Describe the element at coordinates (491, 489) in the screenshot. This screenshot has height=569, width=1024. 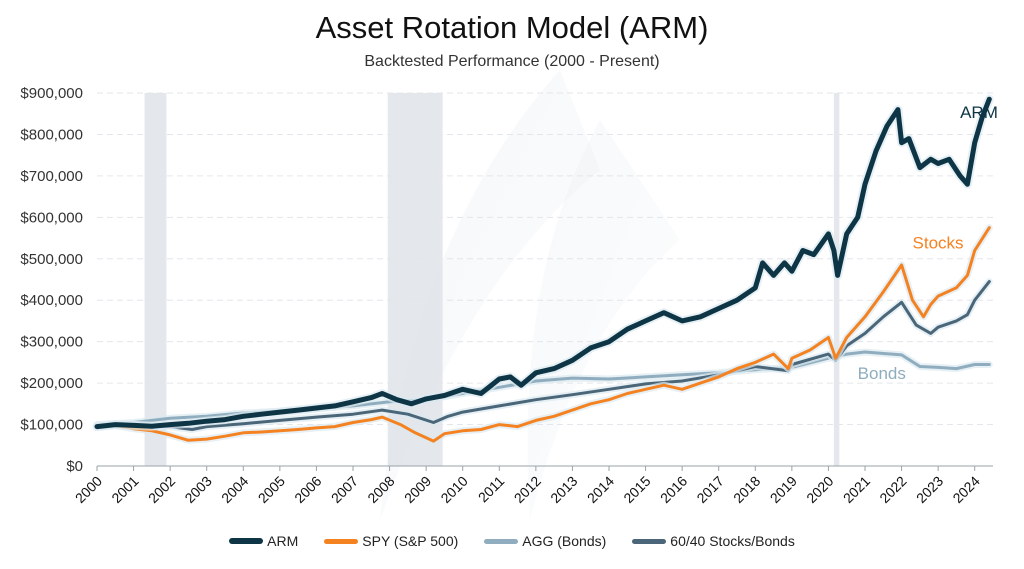
I see `x-tick-label: 2011` at that location.